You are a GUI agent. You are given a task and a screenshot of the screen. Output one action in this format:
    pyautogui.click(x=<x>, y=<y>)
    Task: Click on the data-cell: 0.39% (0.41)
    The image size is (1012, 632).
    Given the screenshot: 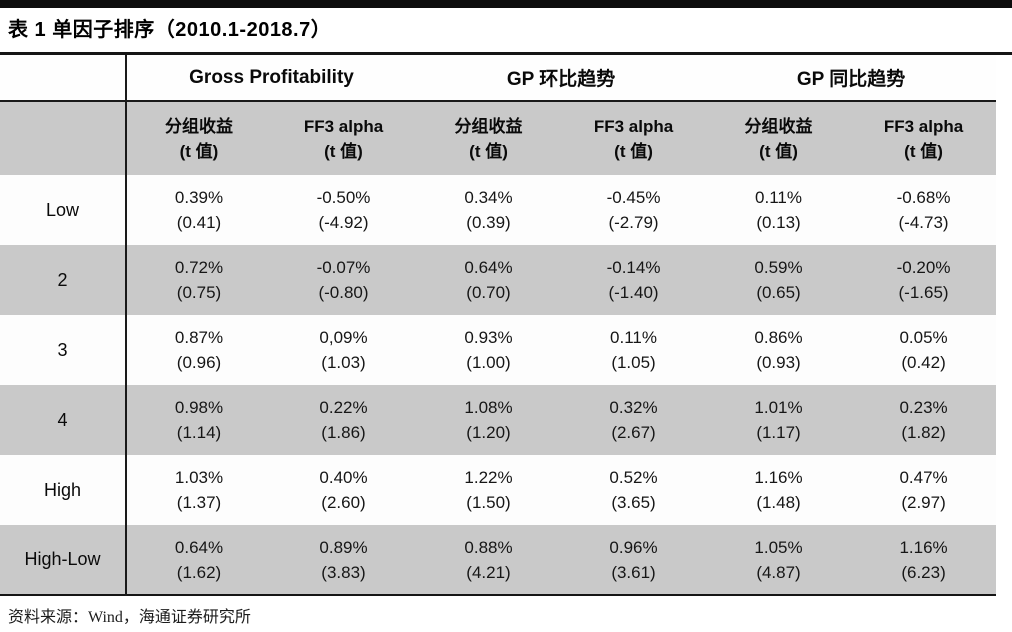 What is the action you would take?
    pyautogui.click(x=198, y=210)
    